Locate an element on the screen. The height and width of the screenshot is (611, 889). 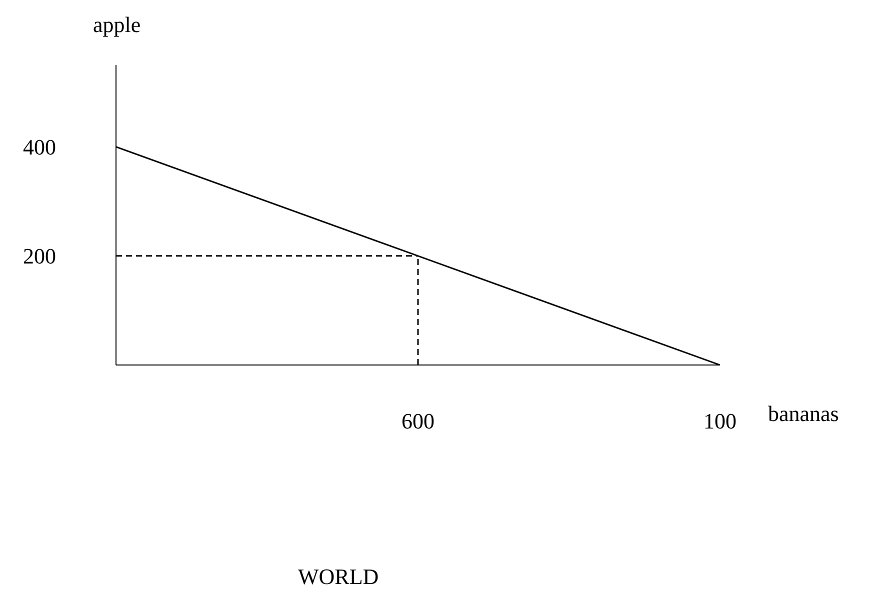
x-tick-label: 600 is located at coordinates (418, 421).